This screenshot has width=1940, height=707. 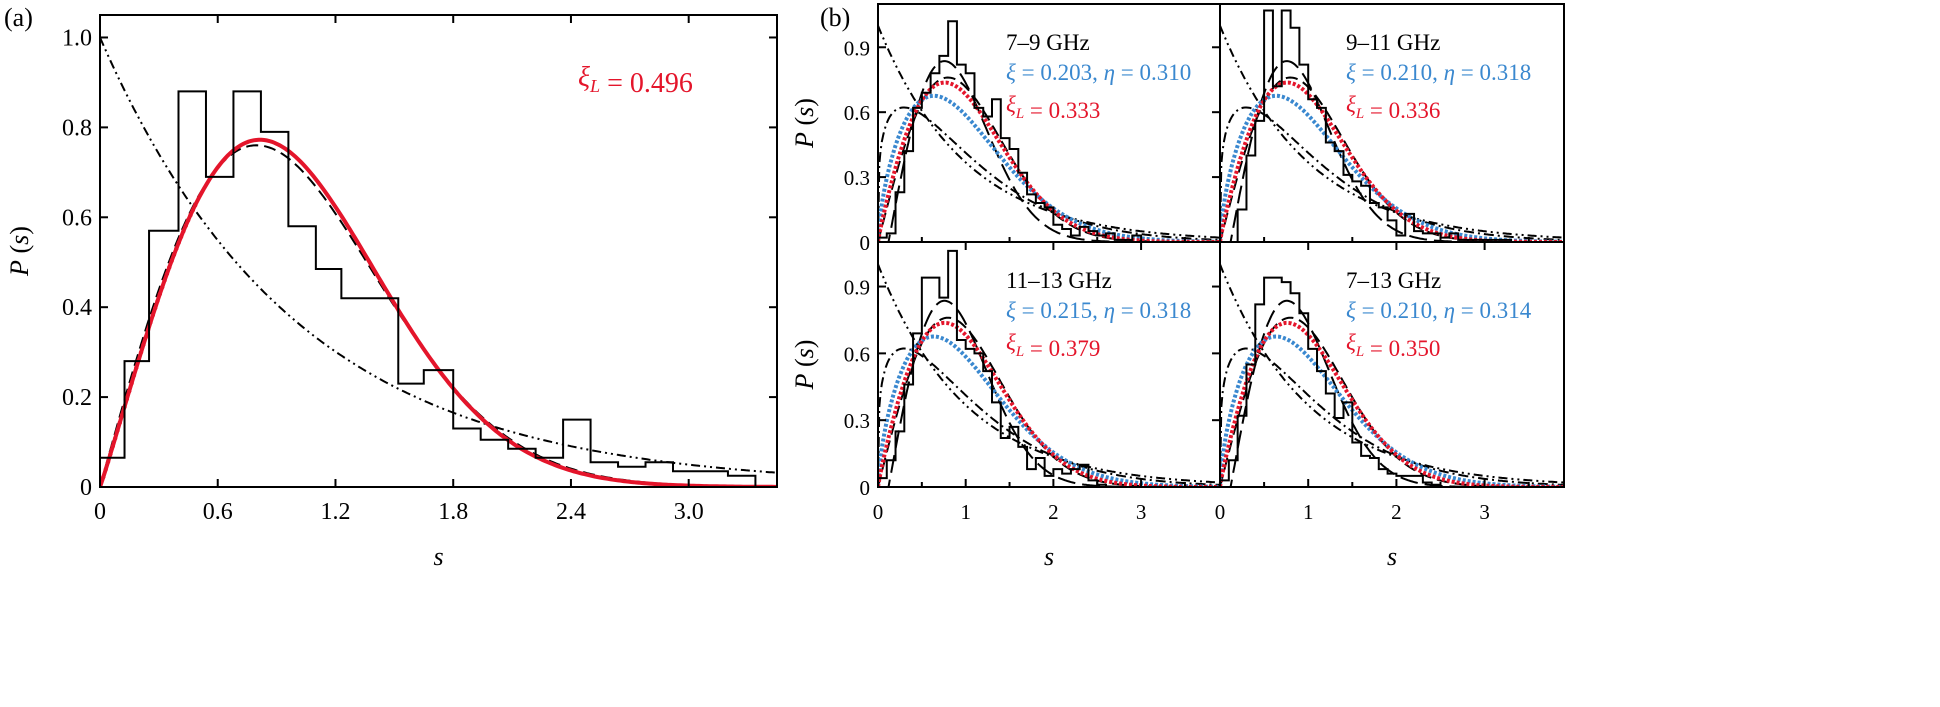 What do you see at coordinates (1098, 310) in the screenshot?
I see `annotation-blue: ξ = 0.215, η = 0.318` at bounding box center [1098, 310].